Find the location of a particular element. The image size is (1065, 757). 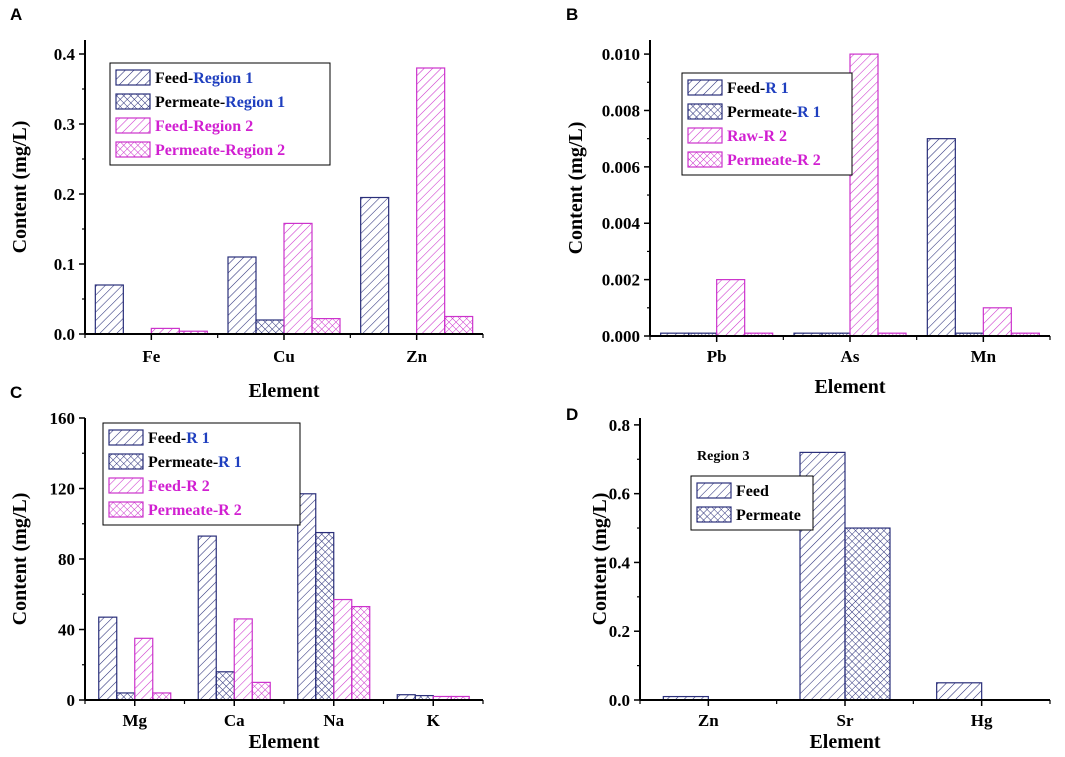

panel-letter: A is located at coordinates (16, 14).